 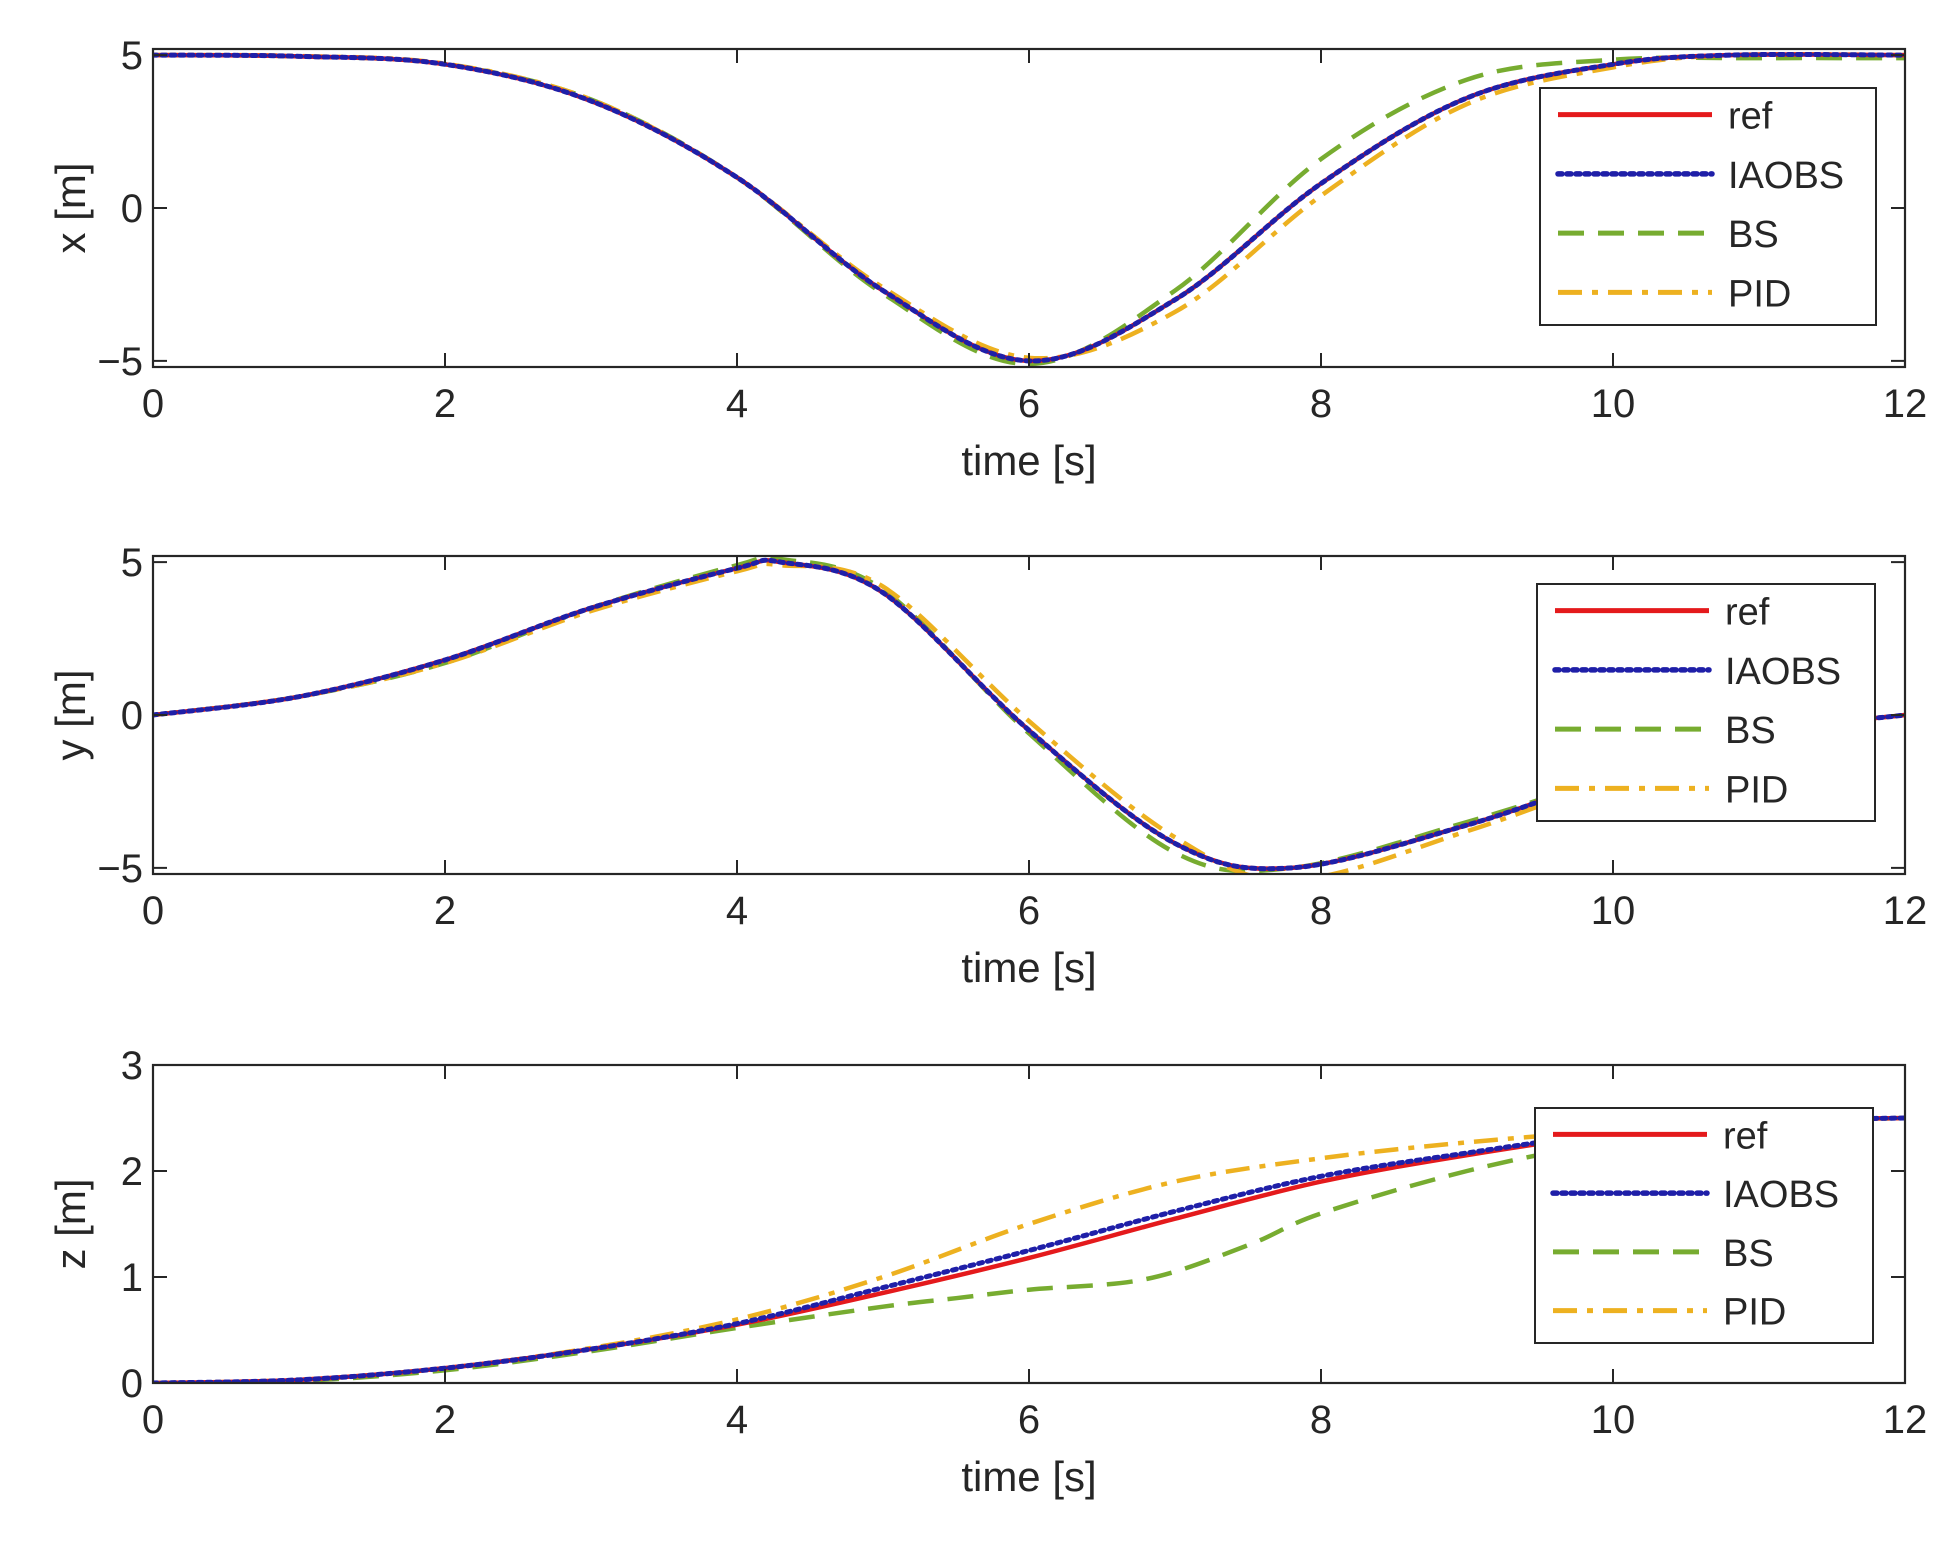 What do you see at coordinates (70, 1224) in the screenshot?
I see `y-axis-label: z [m]` at bounding box center [70, 1224].